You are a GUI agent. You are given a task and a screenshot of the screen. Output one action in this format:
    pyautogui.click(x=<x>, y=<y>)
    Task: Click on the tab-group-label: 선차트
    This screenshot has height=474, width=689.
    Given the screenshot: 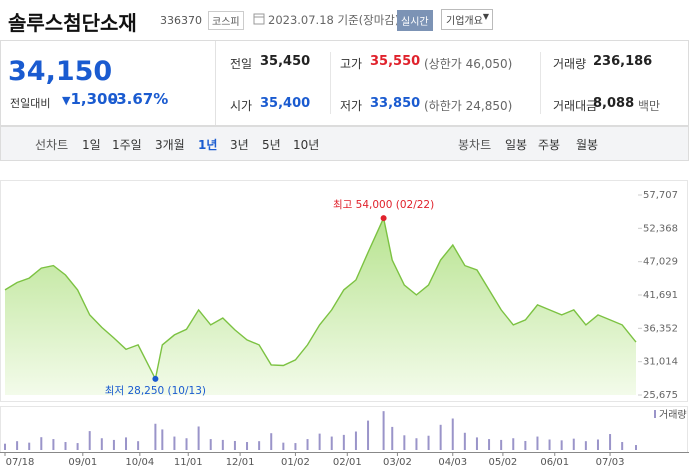 What is the action you would take?
    pyautogui.click(x=52, y=145)
    